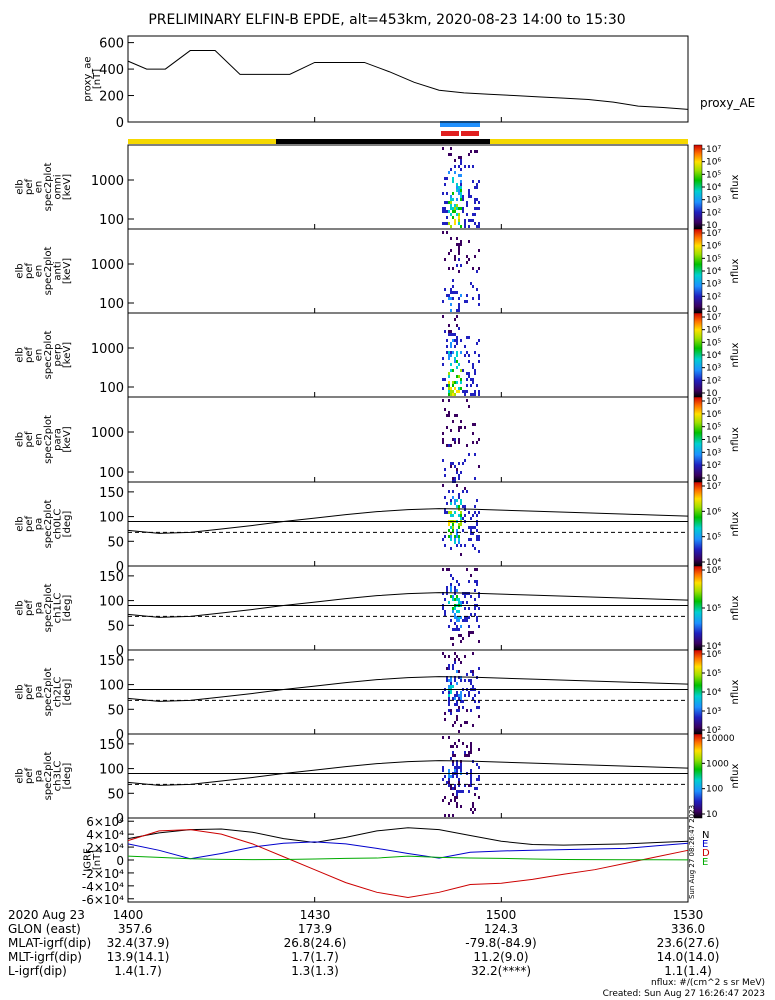 The width and height of the screenshot is (775, 1000). What do you see at coordinates (705, 835) in the screenshot?
I see `igrf-legend-0: N` at bounding box center [705, 835].